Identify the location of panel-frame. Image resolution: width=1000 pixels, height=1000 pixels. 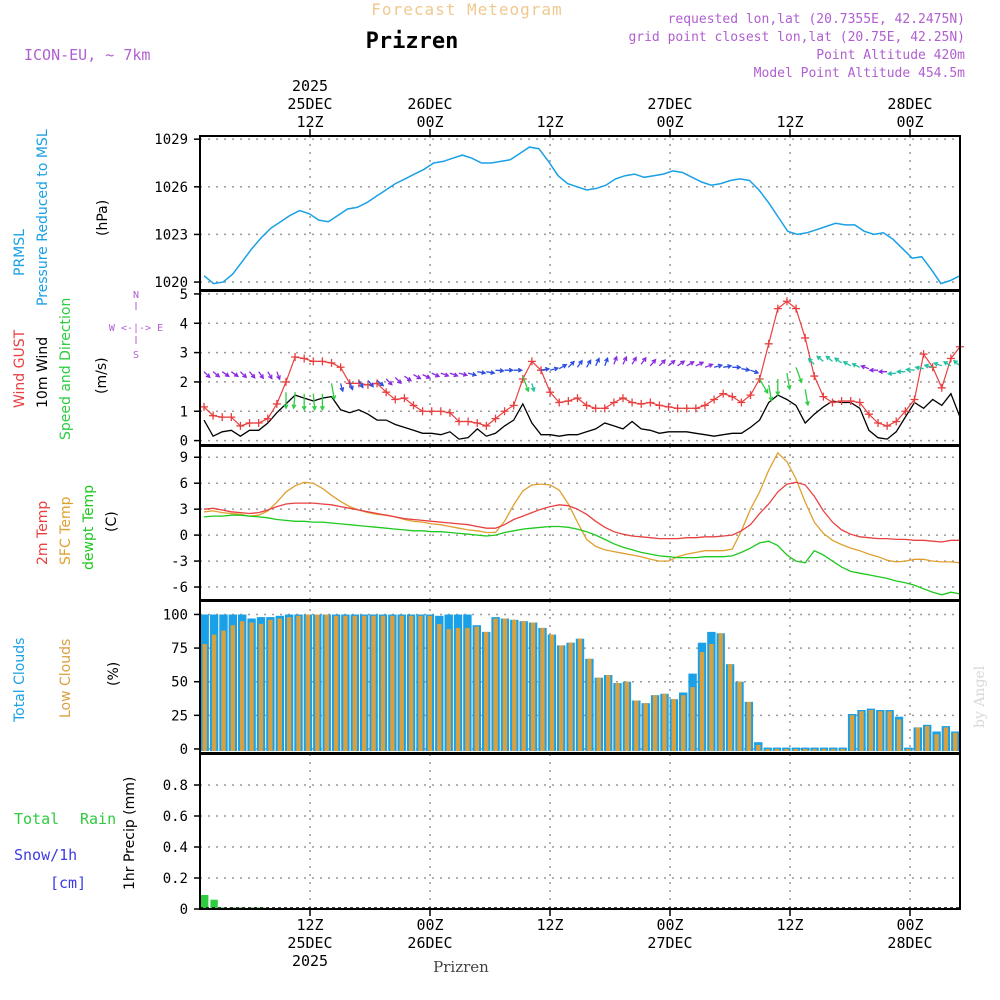
(580, 213).